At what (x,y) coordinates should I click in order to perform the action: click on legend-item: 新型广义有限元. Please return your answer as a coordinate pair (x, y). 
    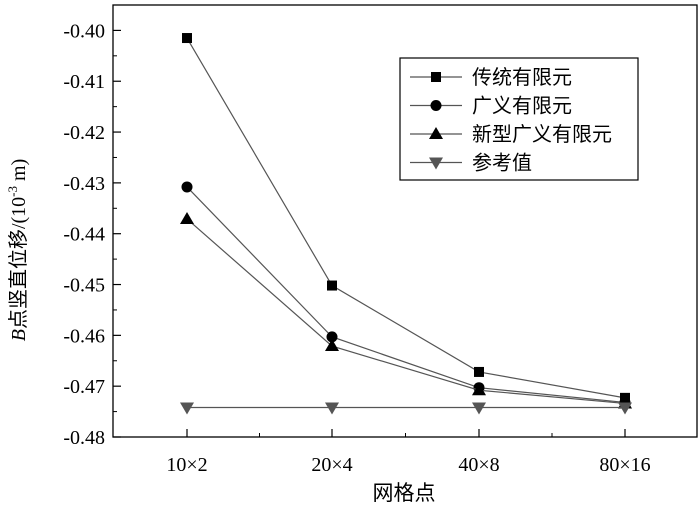
    Looking at the image, I should click on (511, 134).